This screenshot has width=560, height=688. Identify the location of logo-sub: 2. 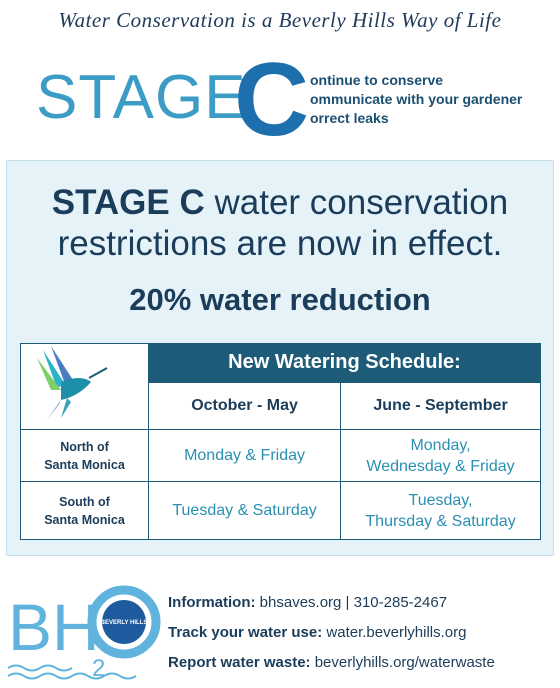
(98, 668).